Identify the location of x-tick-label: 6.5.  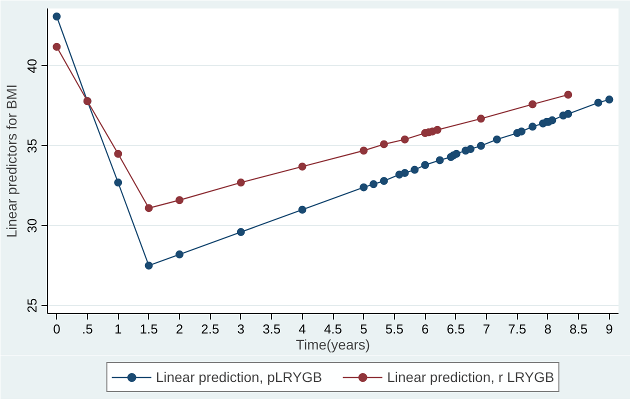
(455, 329).